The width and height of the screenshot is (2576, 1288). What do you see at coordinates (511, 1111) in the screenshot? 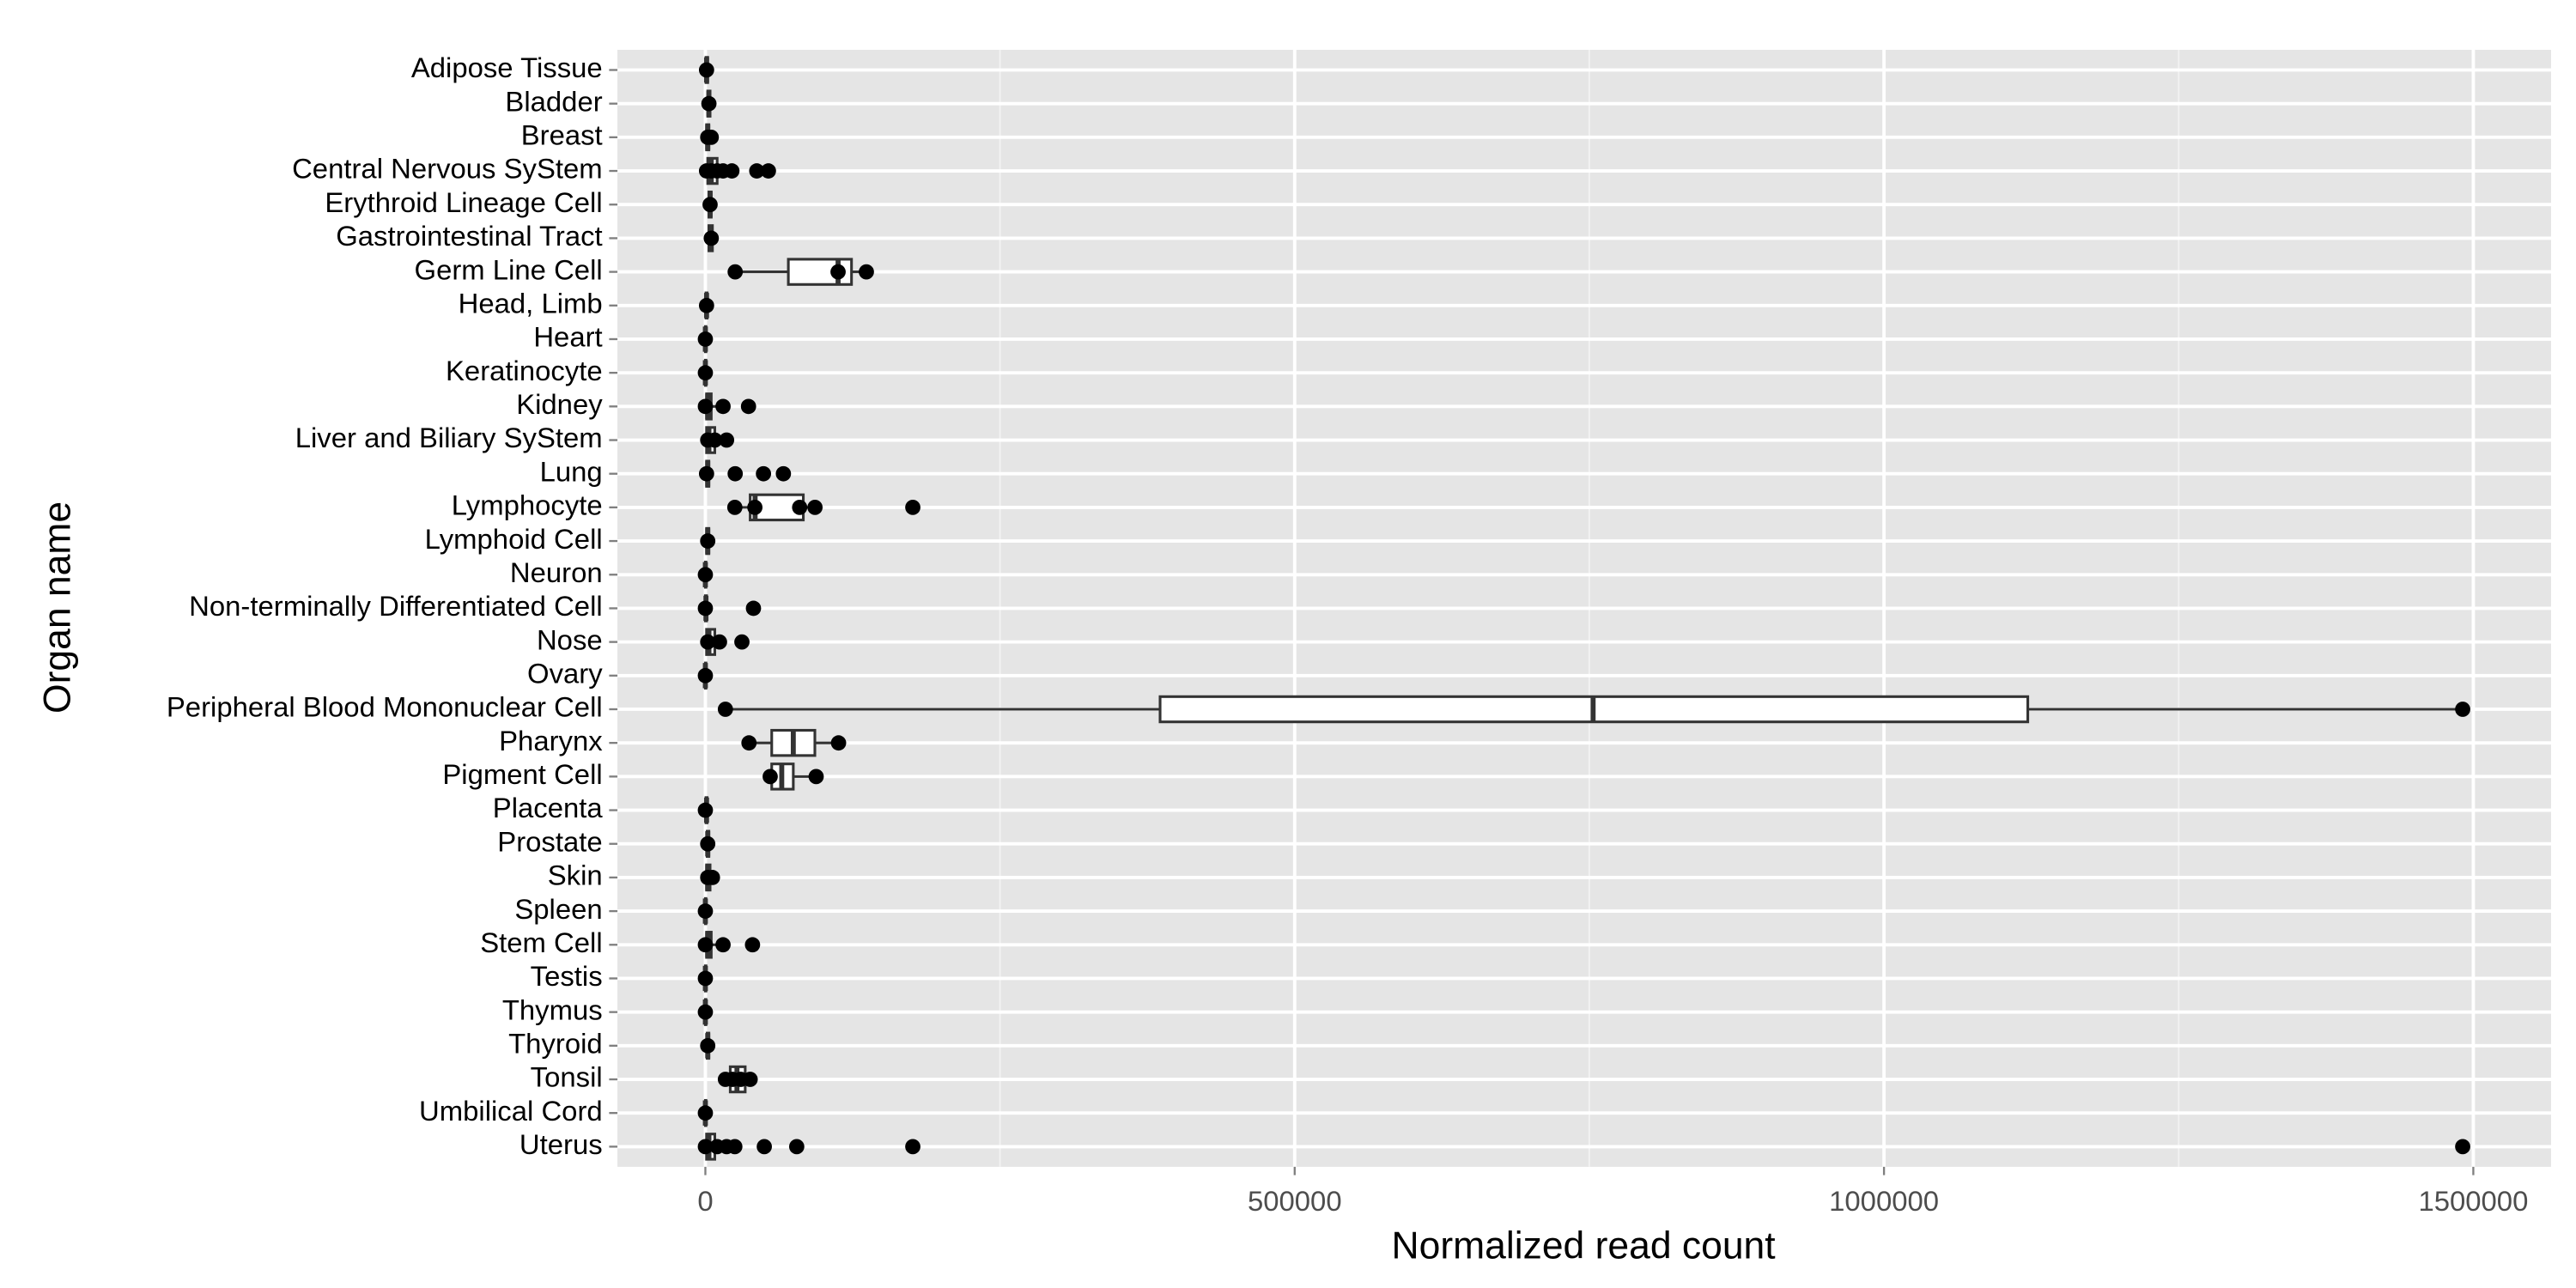
I see `y-tick-label: Umbilical Cord` at bounding box center [511, 1111].